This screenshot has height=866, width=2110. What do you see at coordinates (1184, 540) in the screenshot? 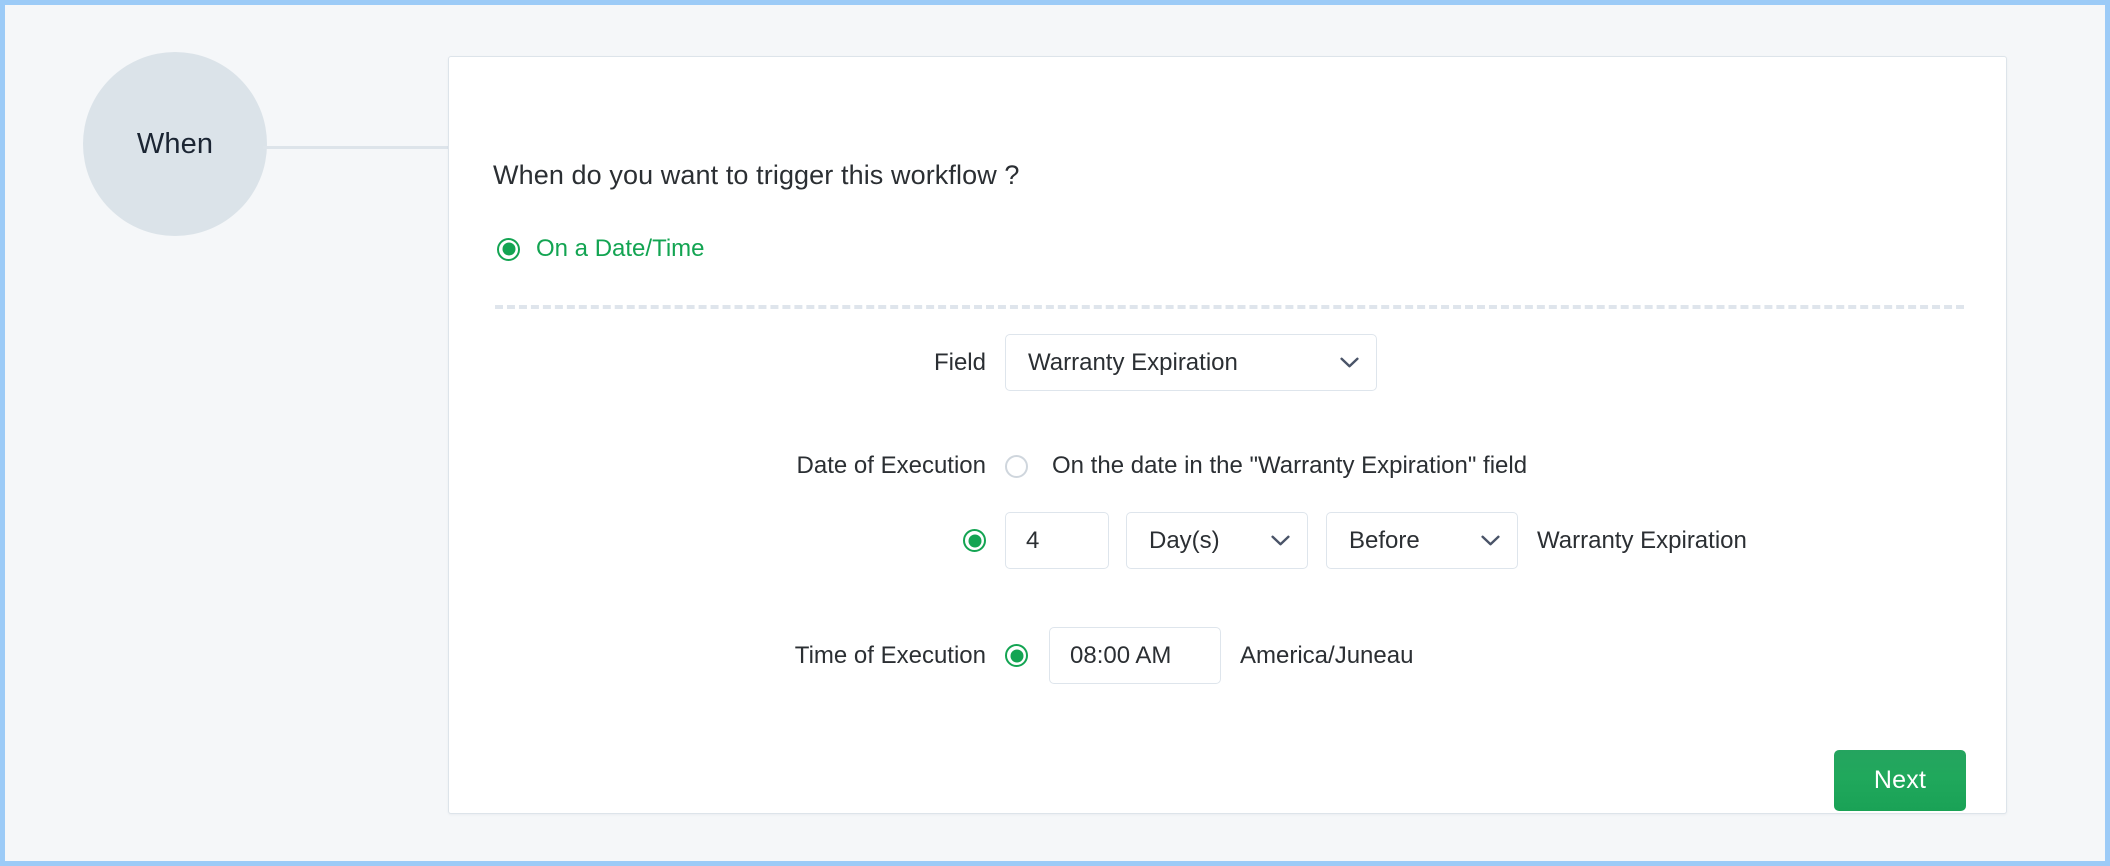
I see `offset-unit-value: Day(s)` at bounding box center [1184, 540].